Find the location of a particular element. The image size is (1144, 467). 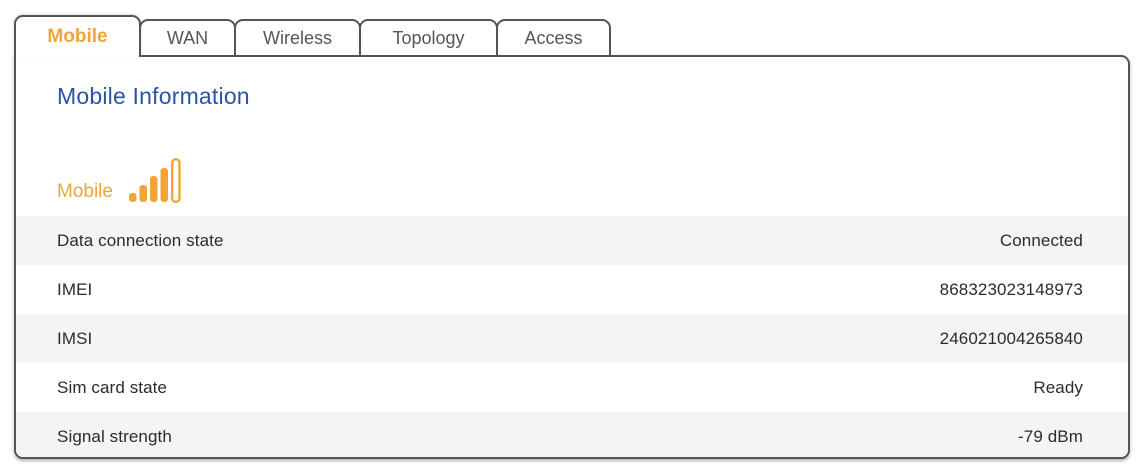

row-value: Ready is located at coordinates (1058, 387).